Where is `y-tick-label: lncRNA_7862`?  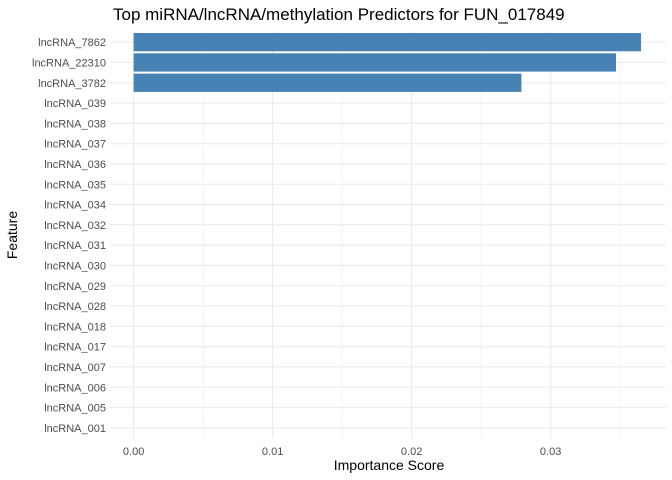 y-tick-label: lncRNA_7862 is located at coordinates (72, 43).